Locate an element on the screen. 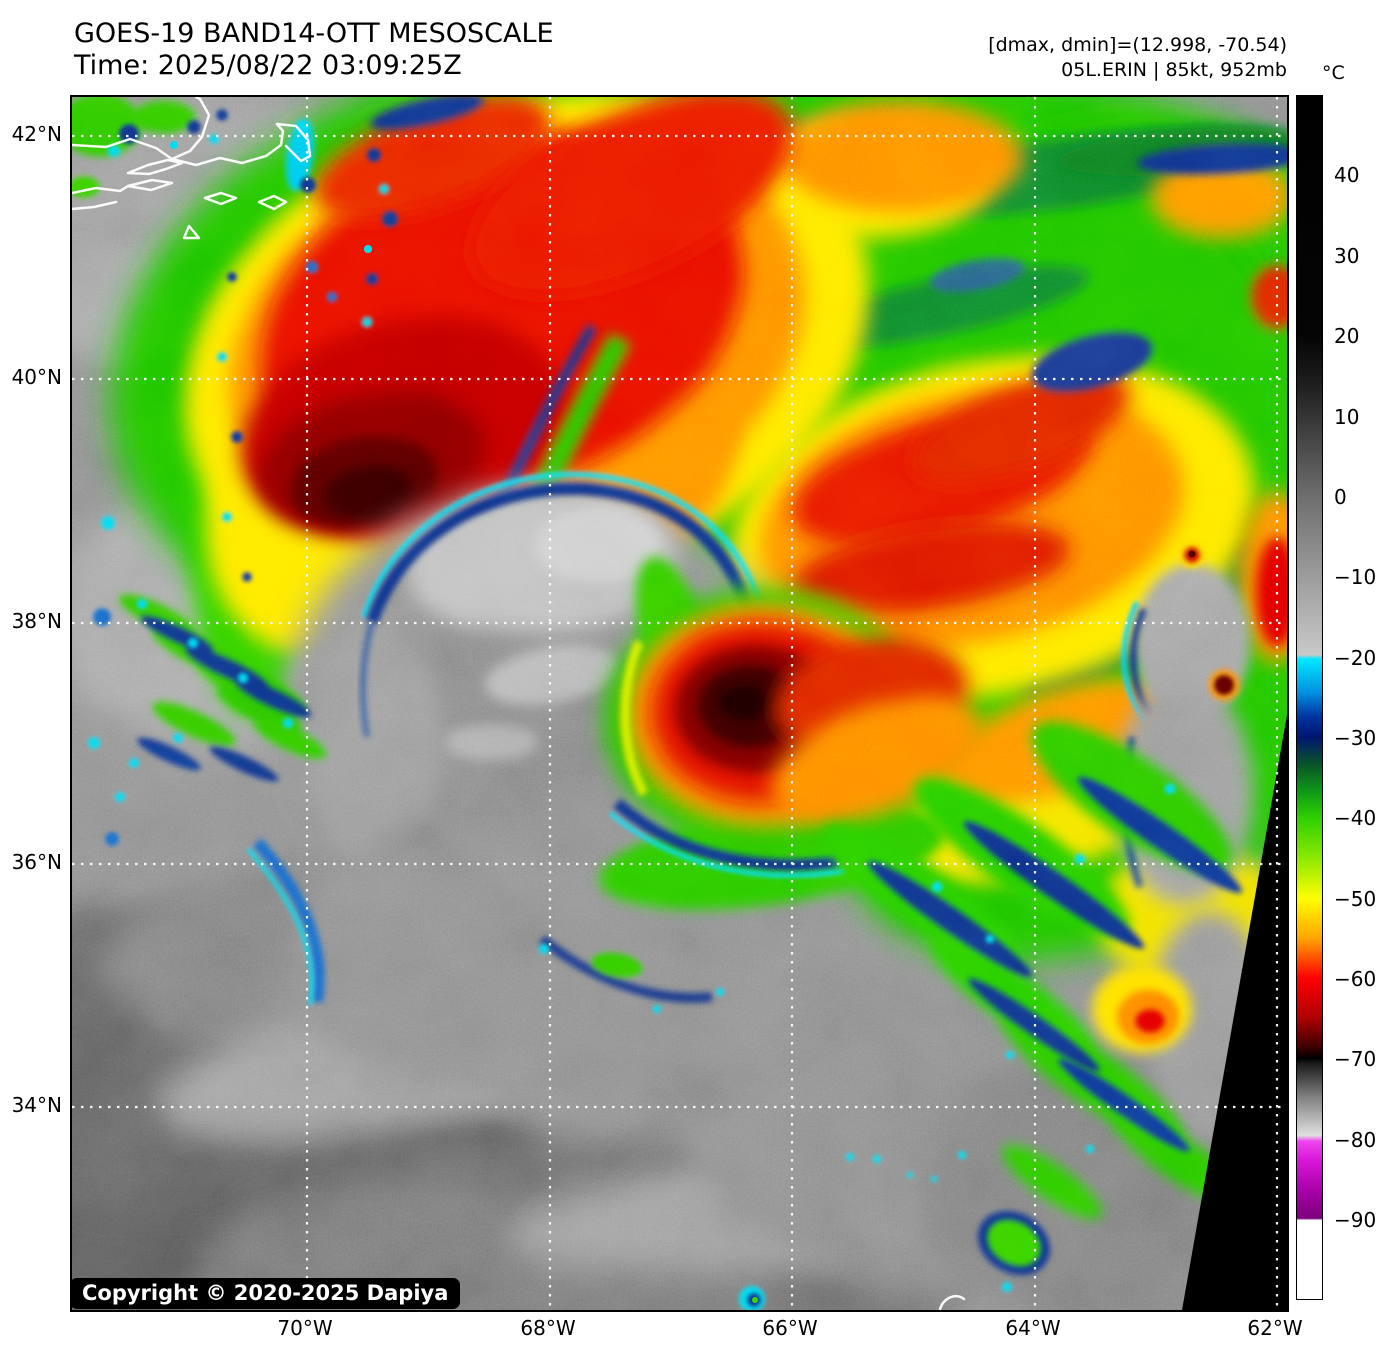 This screenshot has height=1359, width=1389. lat-label: 40°N is located at coordinates (36, 377).